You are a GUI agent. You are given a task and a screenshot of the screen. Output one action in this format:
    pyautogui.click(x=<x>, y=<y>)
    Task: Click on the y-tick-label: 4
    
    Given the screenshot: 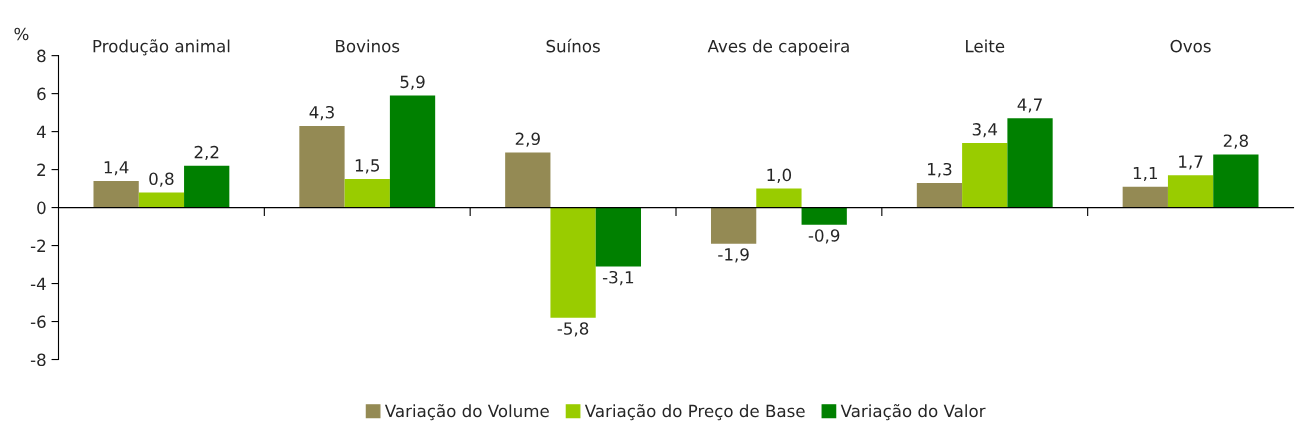 What is the action you would take?
    pyautogui.click(x=41, y=131)
    